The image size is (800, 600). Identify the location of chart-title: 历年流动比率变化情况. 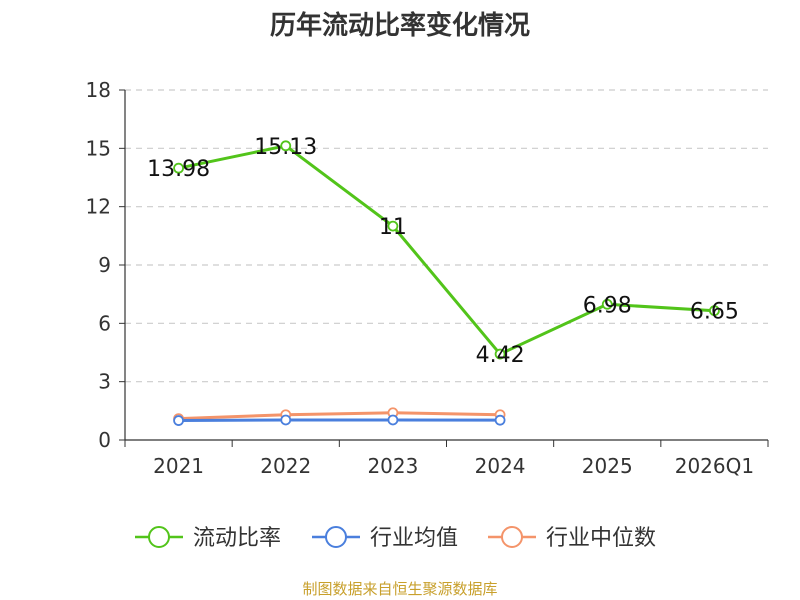
(399, 26).